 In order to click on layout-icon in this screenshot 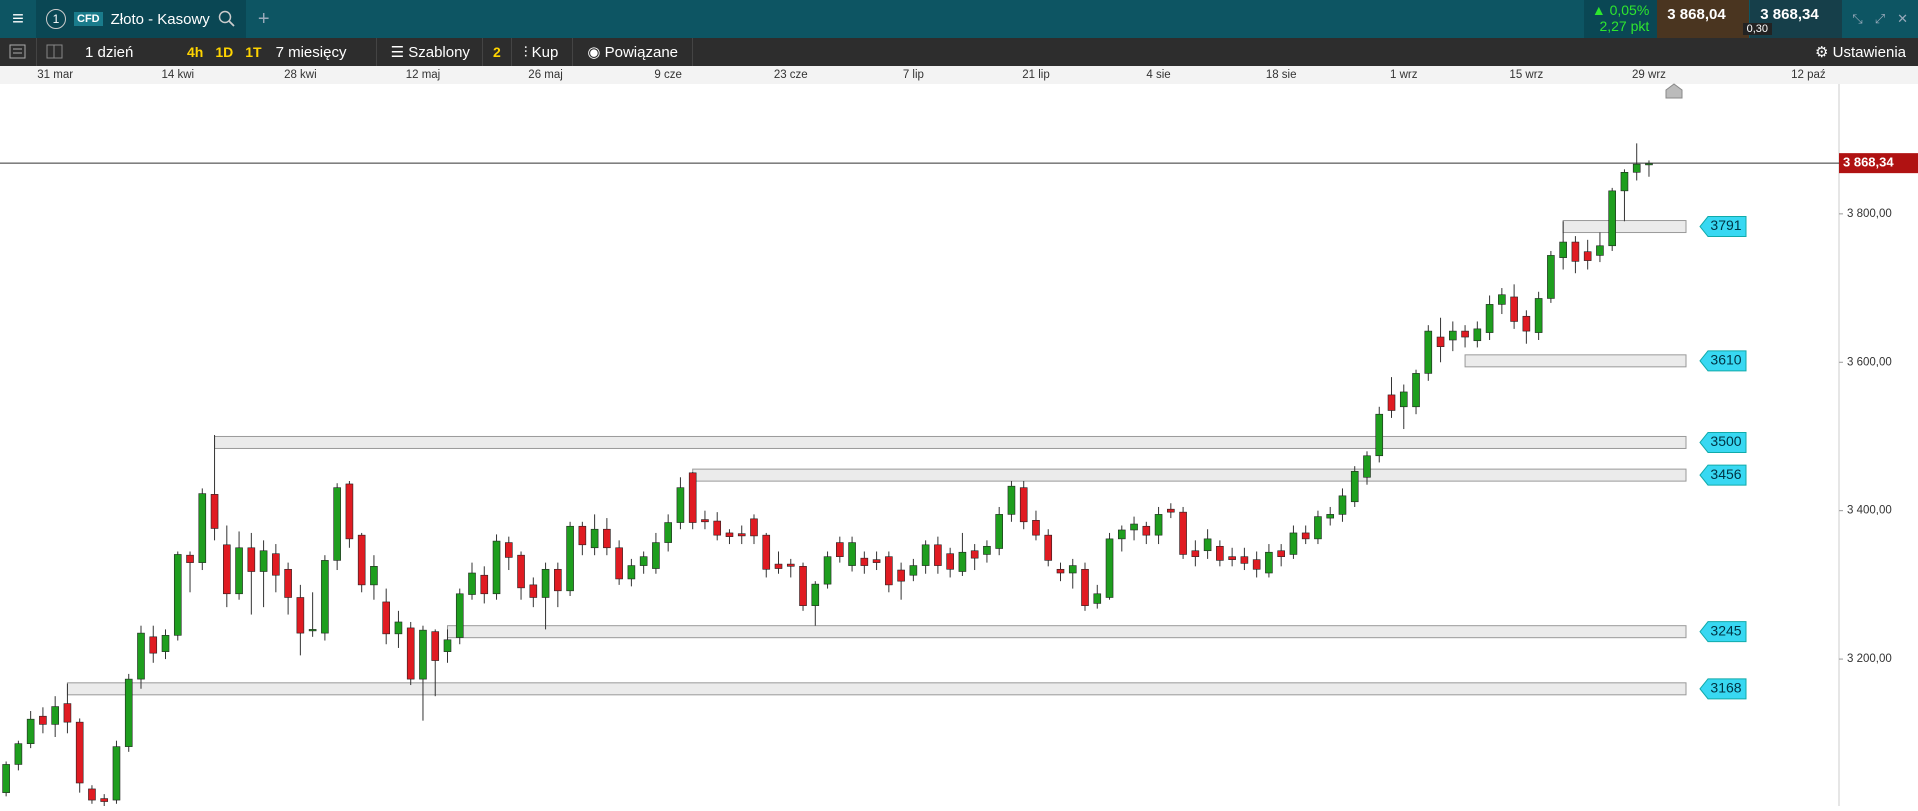, I will do `click(57, 52)`.